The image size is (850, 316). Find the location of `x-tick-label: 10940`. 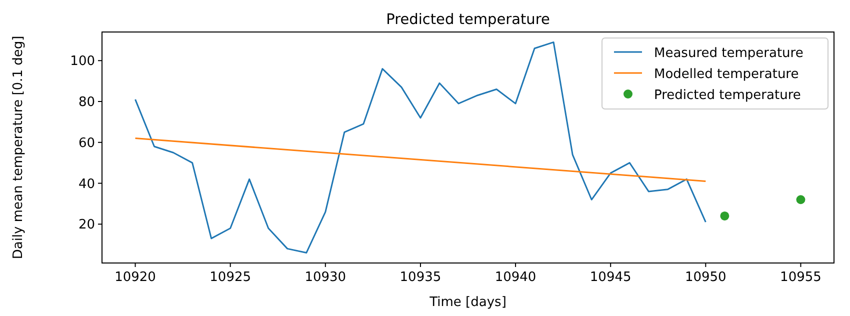

x-tick-label: 10940 is located at coordinates (515, 277).